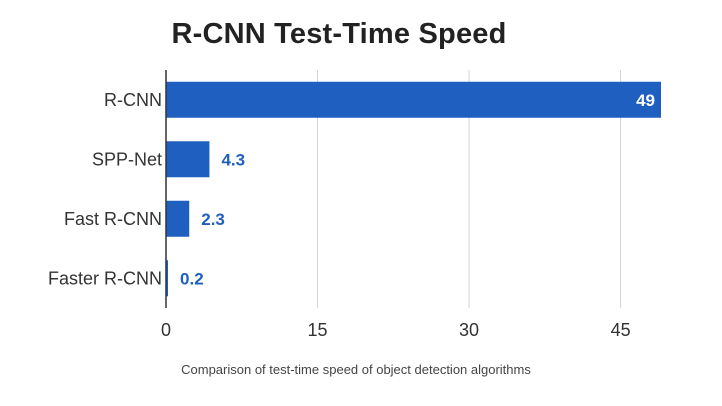 The width and height of the screenshot is (722, 406). What do you see at coordinates (339, 34) in the screenshot?
I see `chart-title: R-CNN Test-Time Speed` at bounding box center [339, 34].